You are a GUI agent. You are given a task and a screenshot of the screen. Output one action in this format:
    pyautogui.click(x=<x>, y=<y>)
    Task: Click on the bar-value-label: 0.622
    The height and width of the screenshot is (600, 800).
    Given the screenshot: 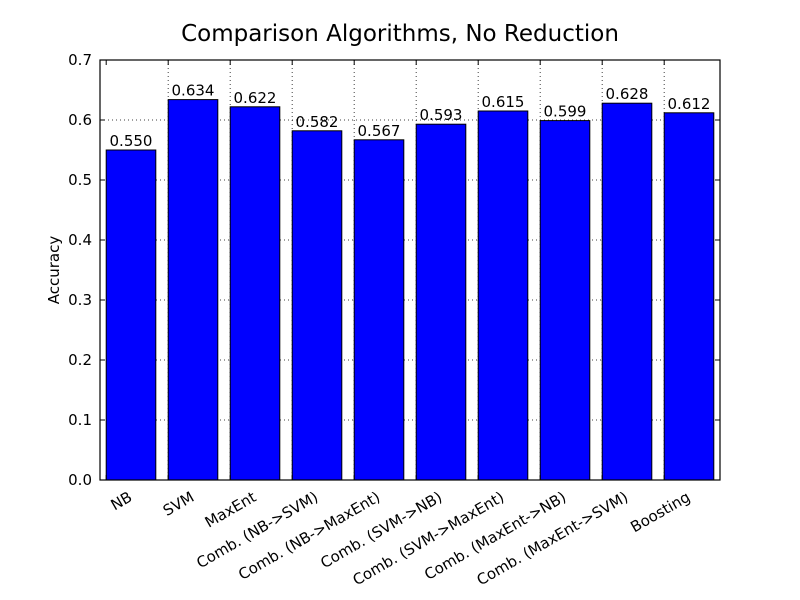 What is the action you would take?
    pyautogui.click(x=255, y=98)
    